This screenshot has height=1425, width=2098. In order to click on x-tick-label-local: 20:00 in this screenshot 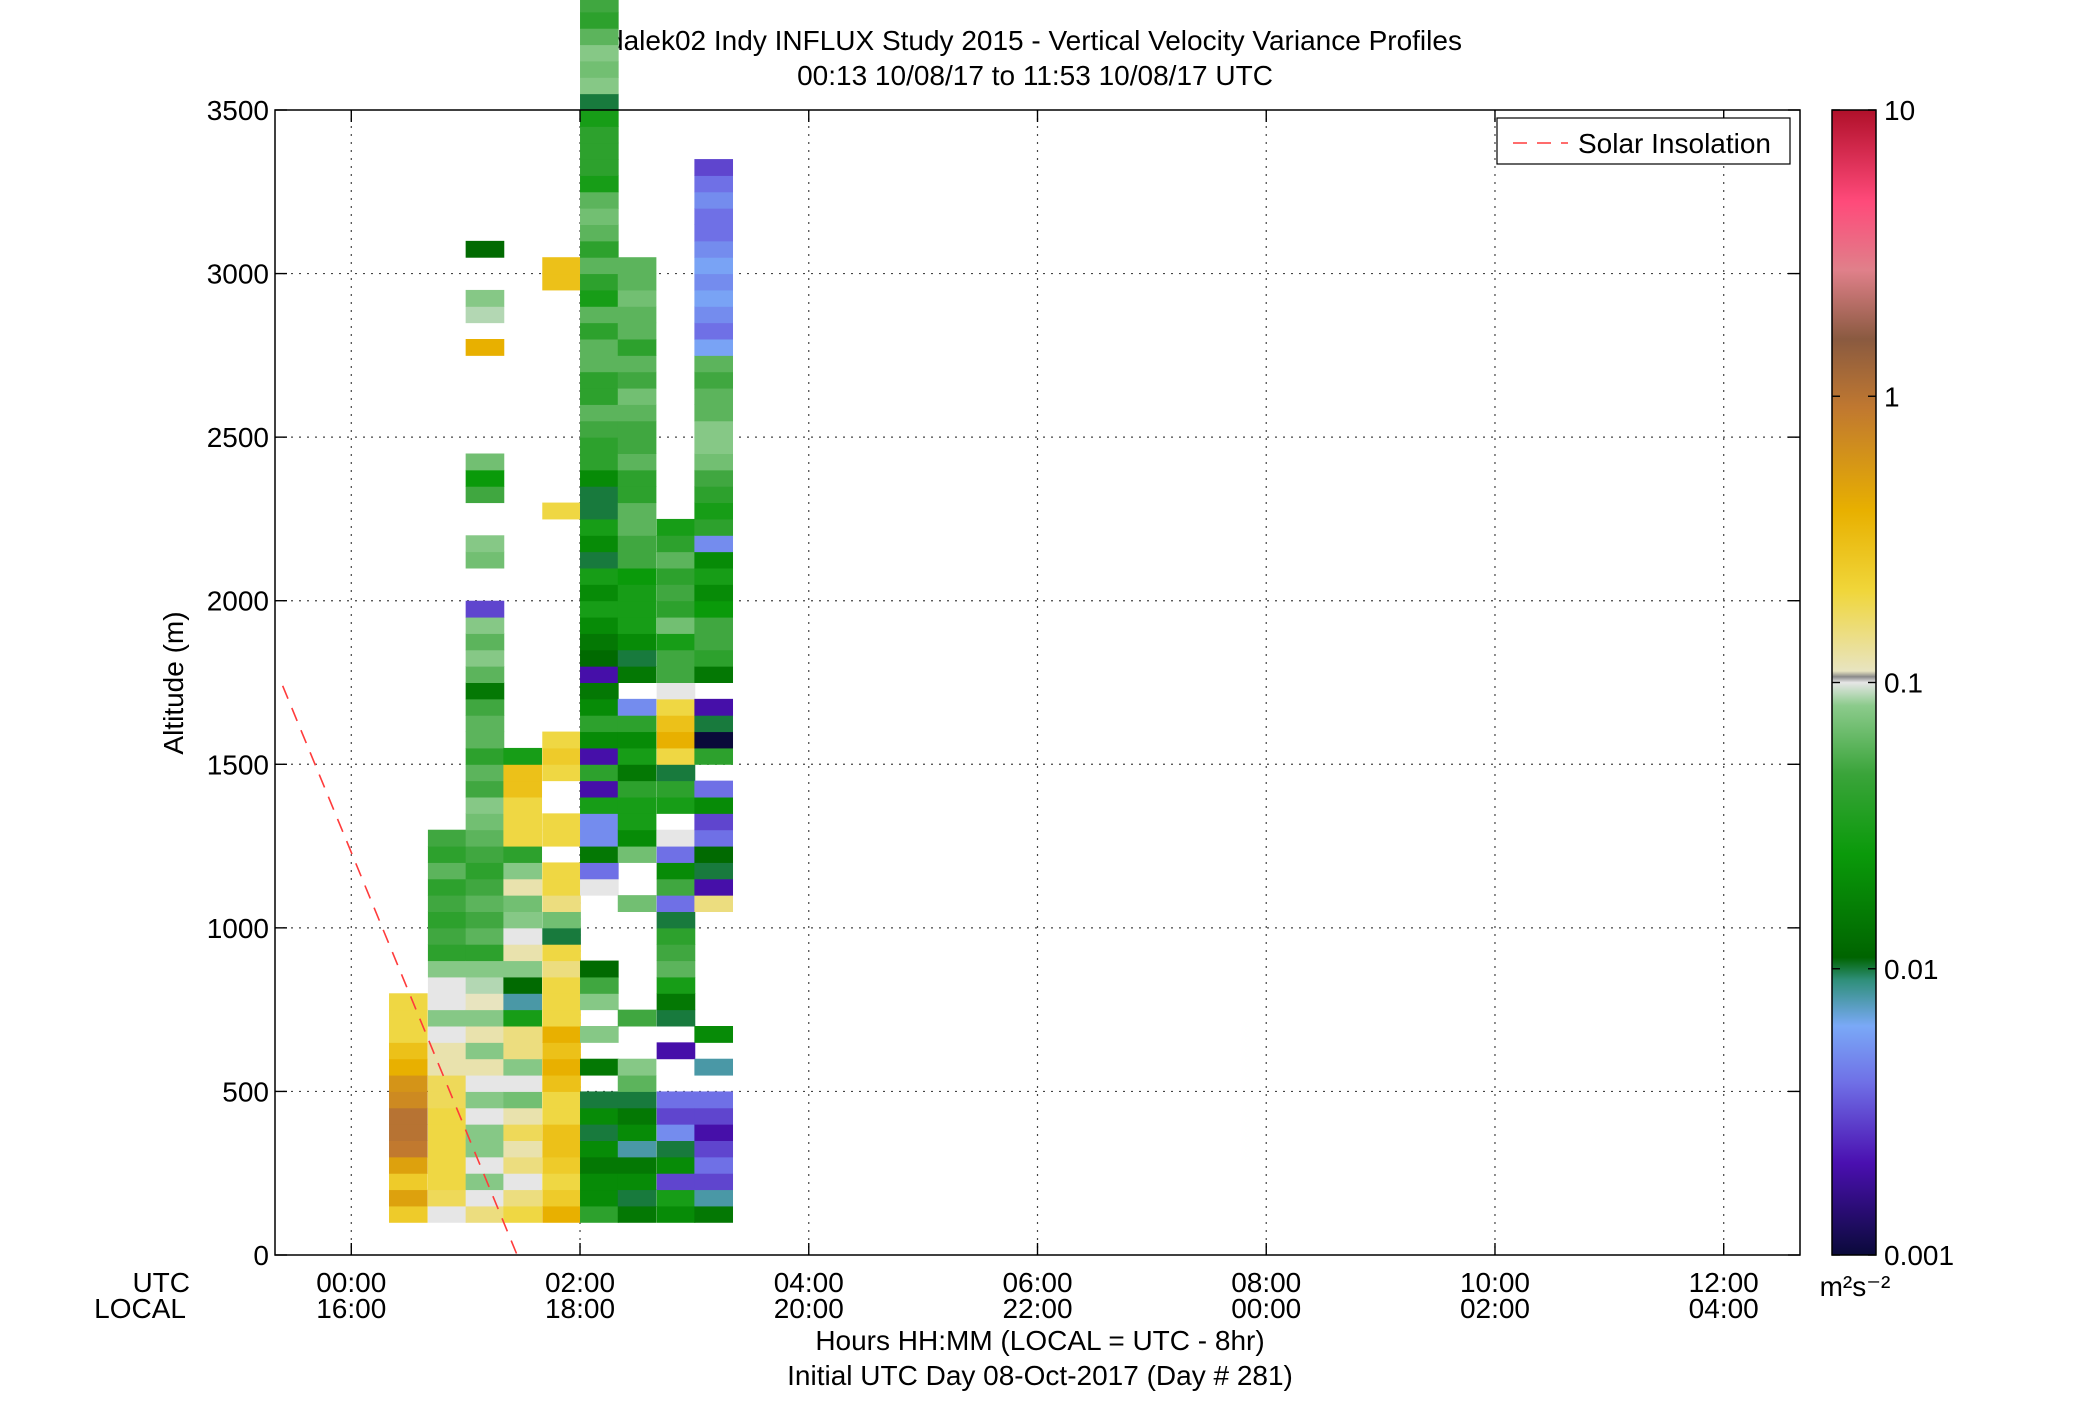, I will do `click(809, 1308)`.